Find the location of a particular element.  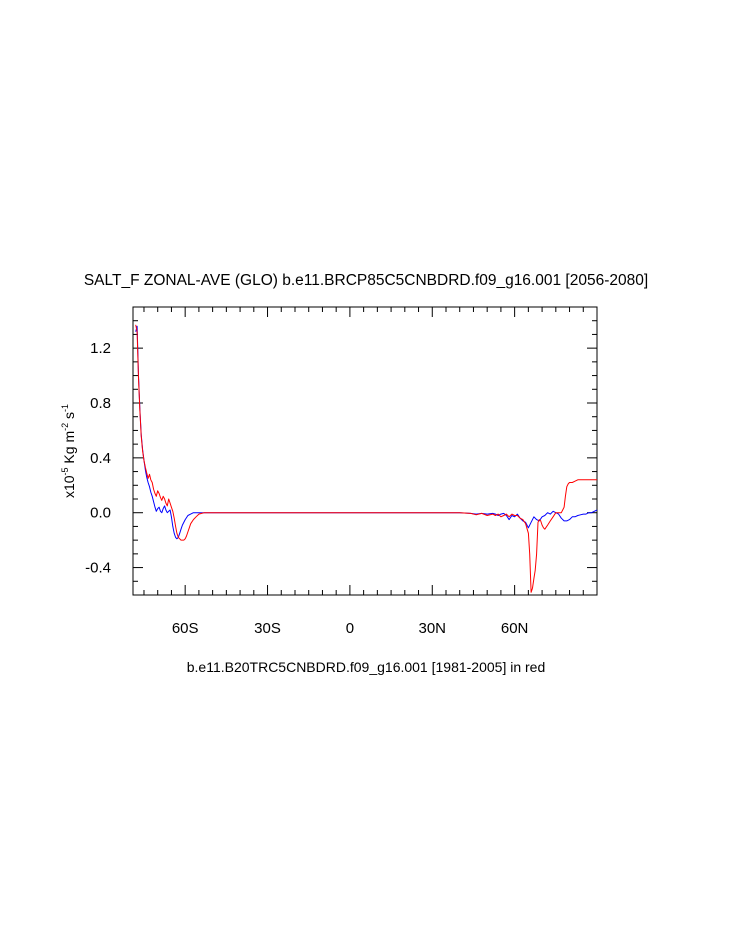

x-tick-label: 60S is located at coordinates (185, 628).